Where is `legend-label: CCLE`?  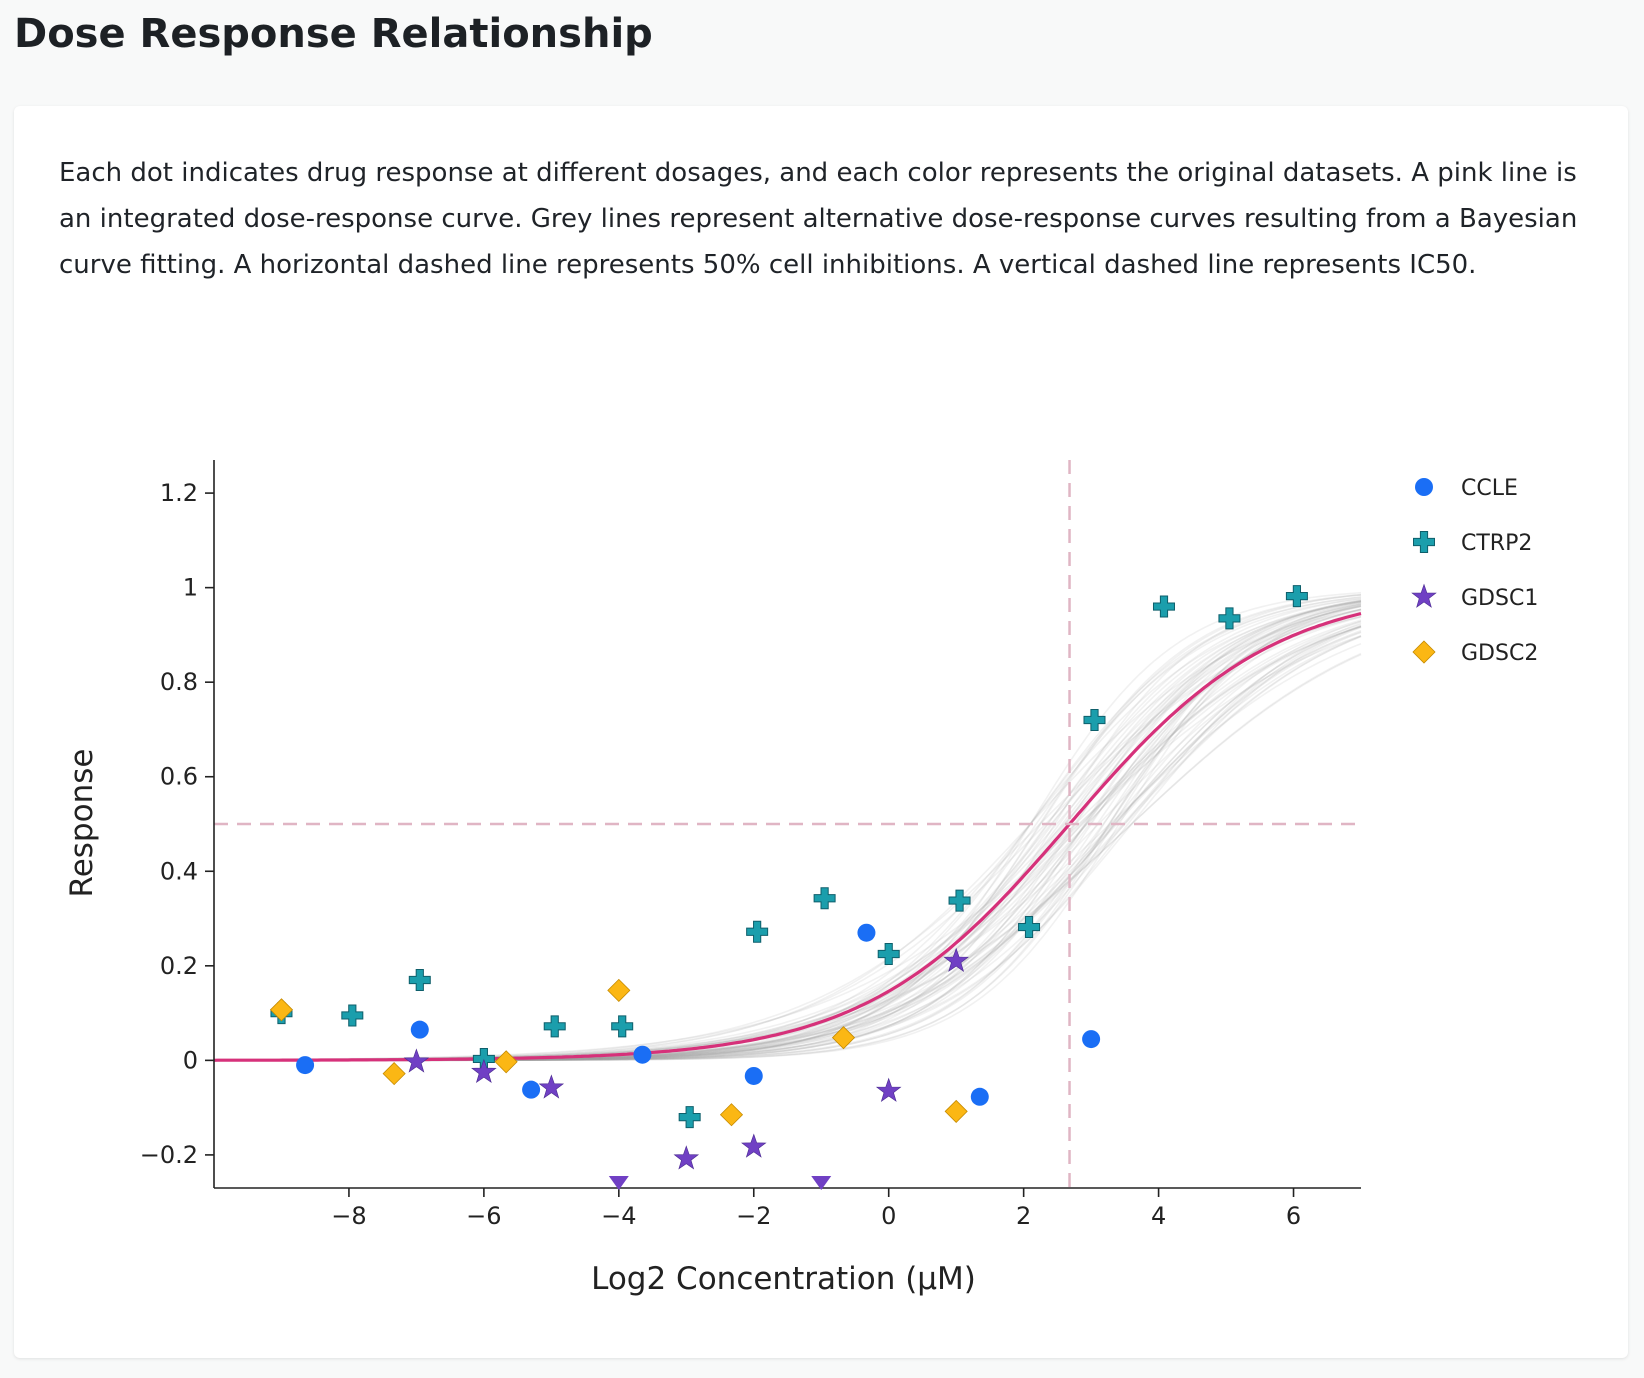 legend-label: CCLE is located at coordinates (1489, 488).